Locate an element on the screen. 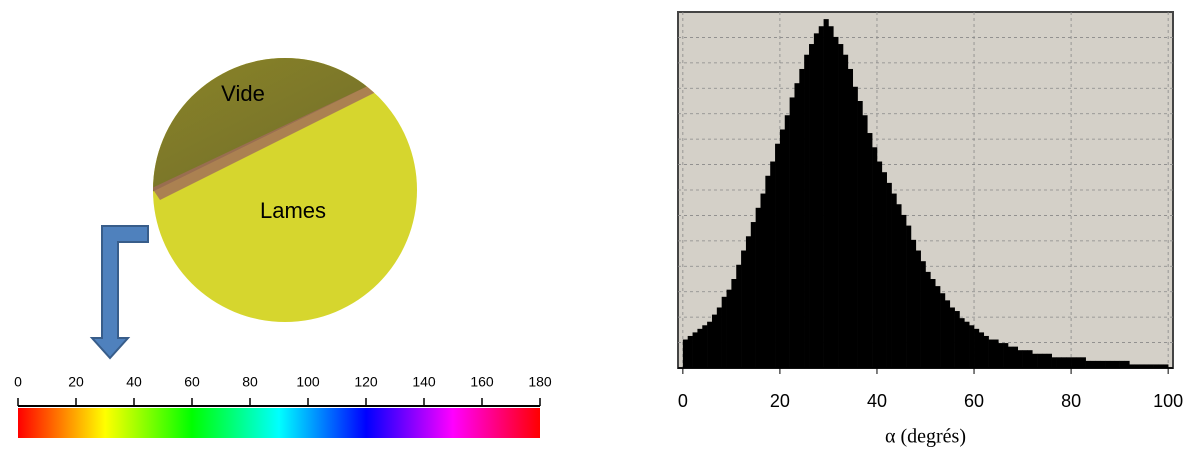 This screenshot has height=460, width=1190. x-axis-label: α (degrés) is located at coordinates (925, 437).